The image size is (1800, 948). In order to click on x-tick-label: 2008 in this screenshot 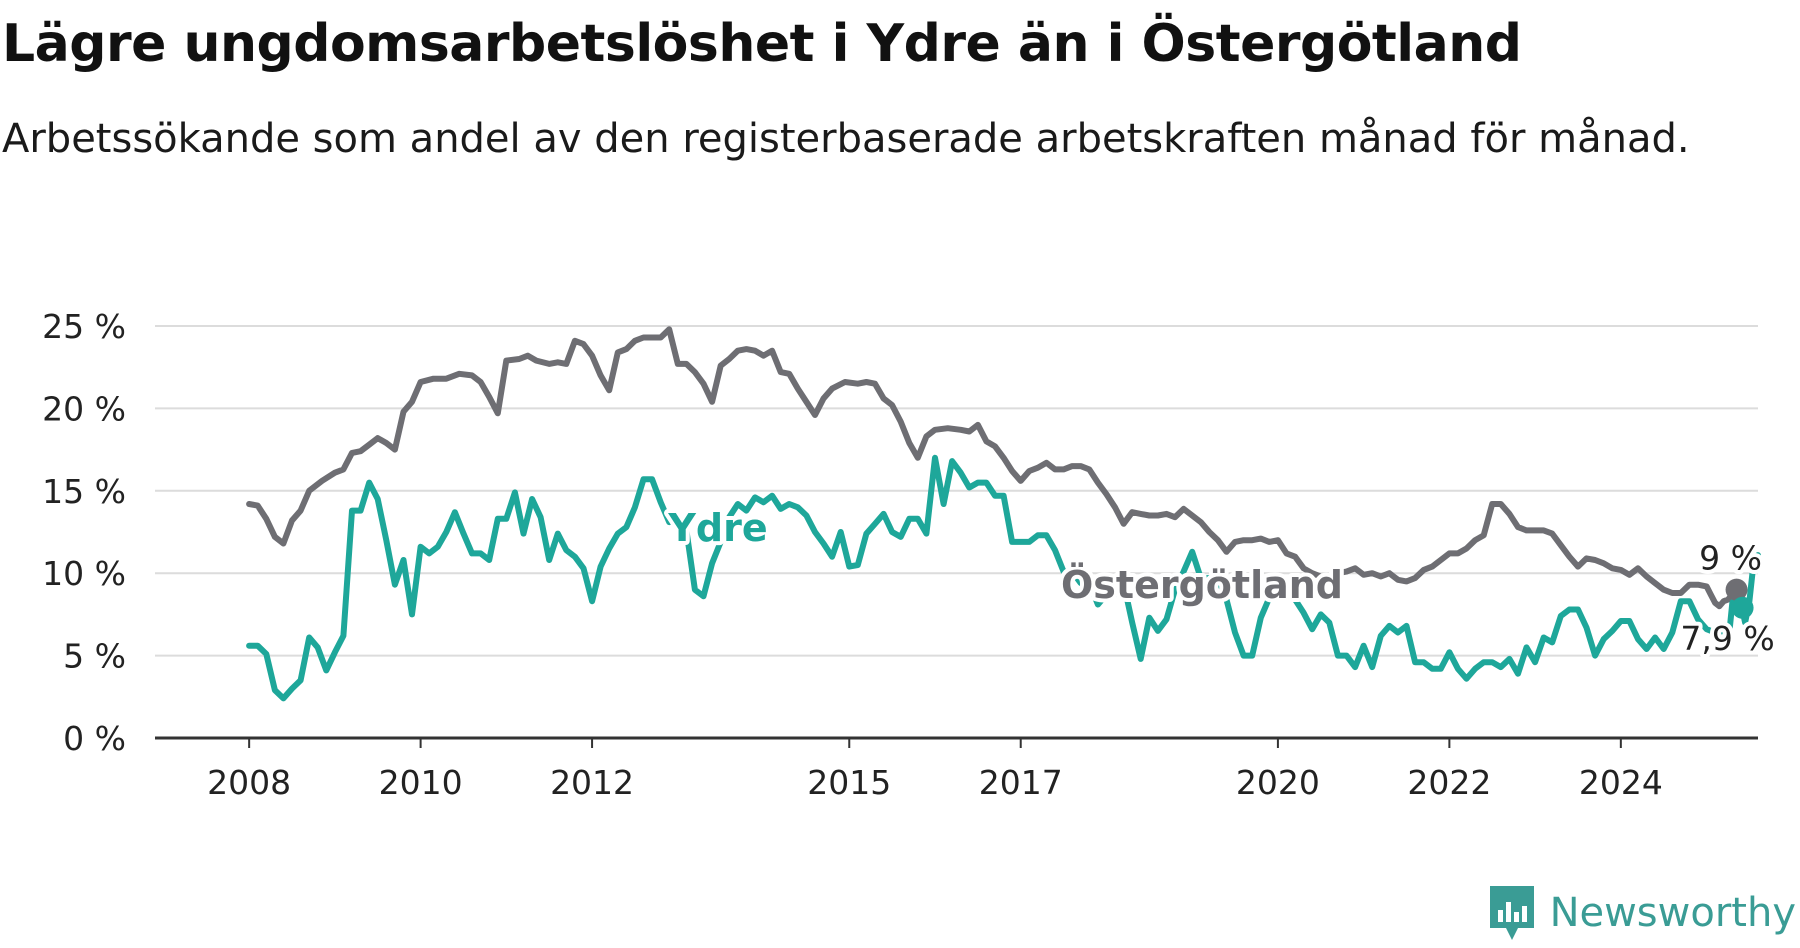, I will do `click(249, 782)`.